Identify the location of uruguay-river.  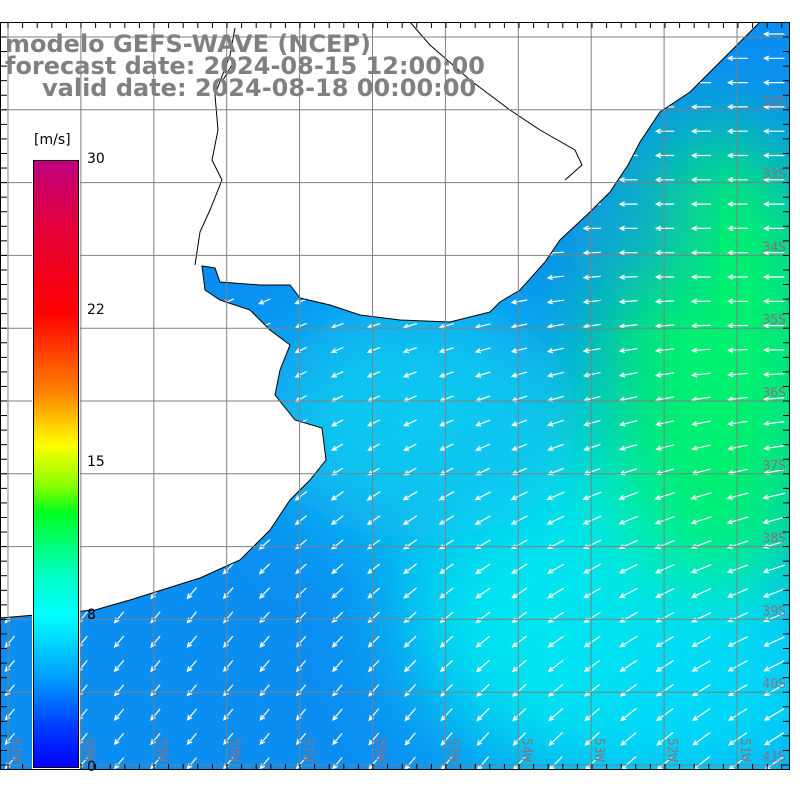
(215, 146).